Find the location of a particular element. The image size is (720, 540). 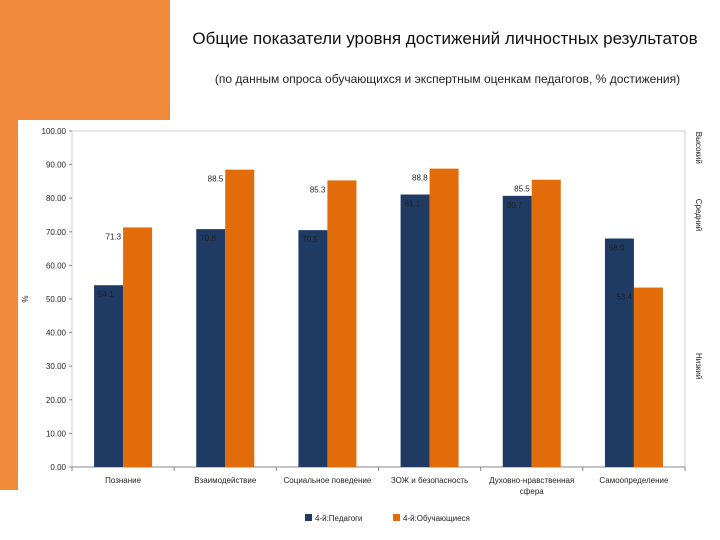

y-tick-label: 60.00 is located at coordinates (56, 265).